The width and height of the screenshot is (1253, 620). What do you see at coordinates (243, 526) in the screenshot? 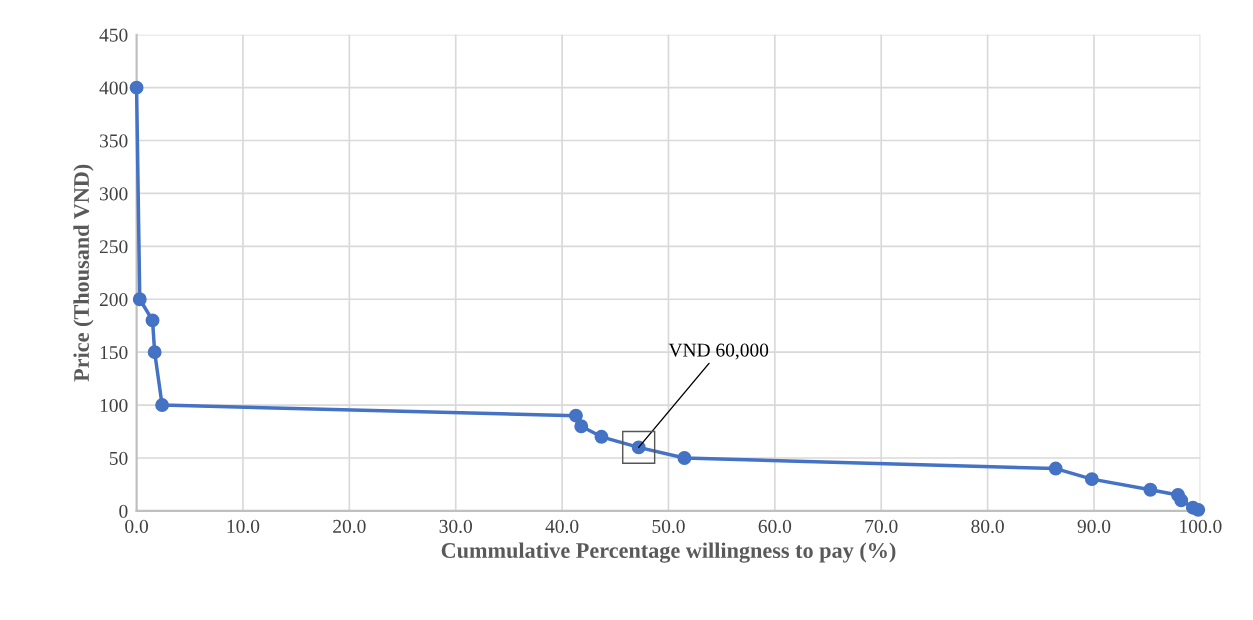
I see `x-tick-label: 10.0` at bounding box center [243, 526].